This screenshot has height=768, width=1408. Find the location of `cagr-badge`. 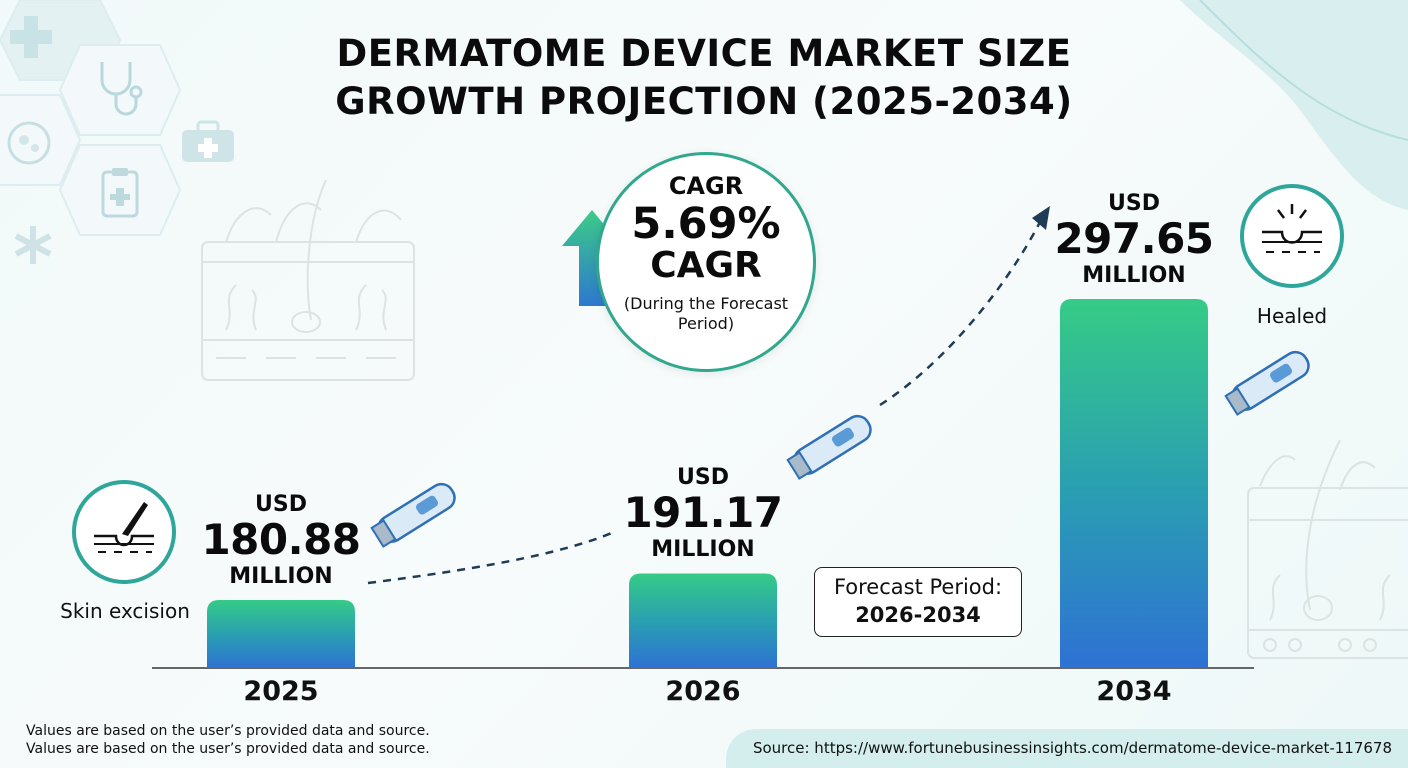

cagr-badge is located at coordinates (706, 262).